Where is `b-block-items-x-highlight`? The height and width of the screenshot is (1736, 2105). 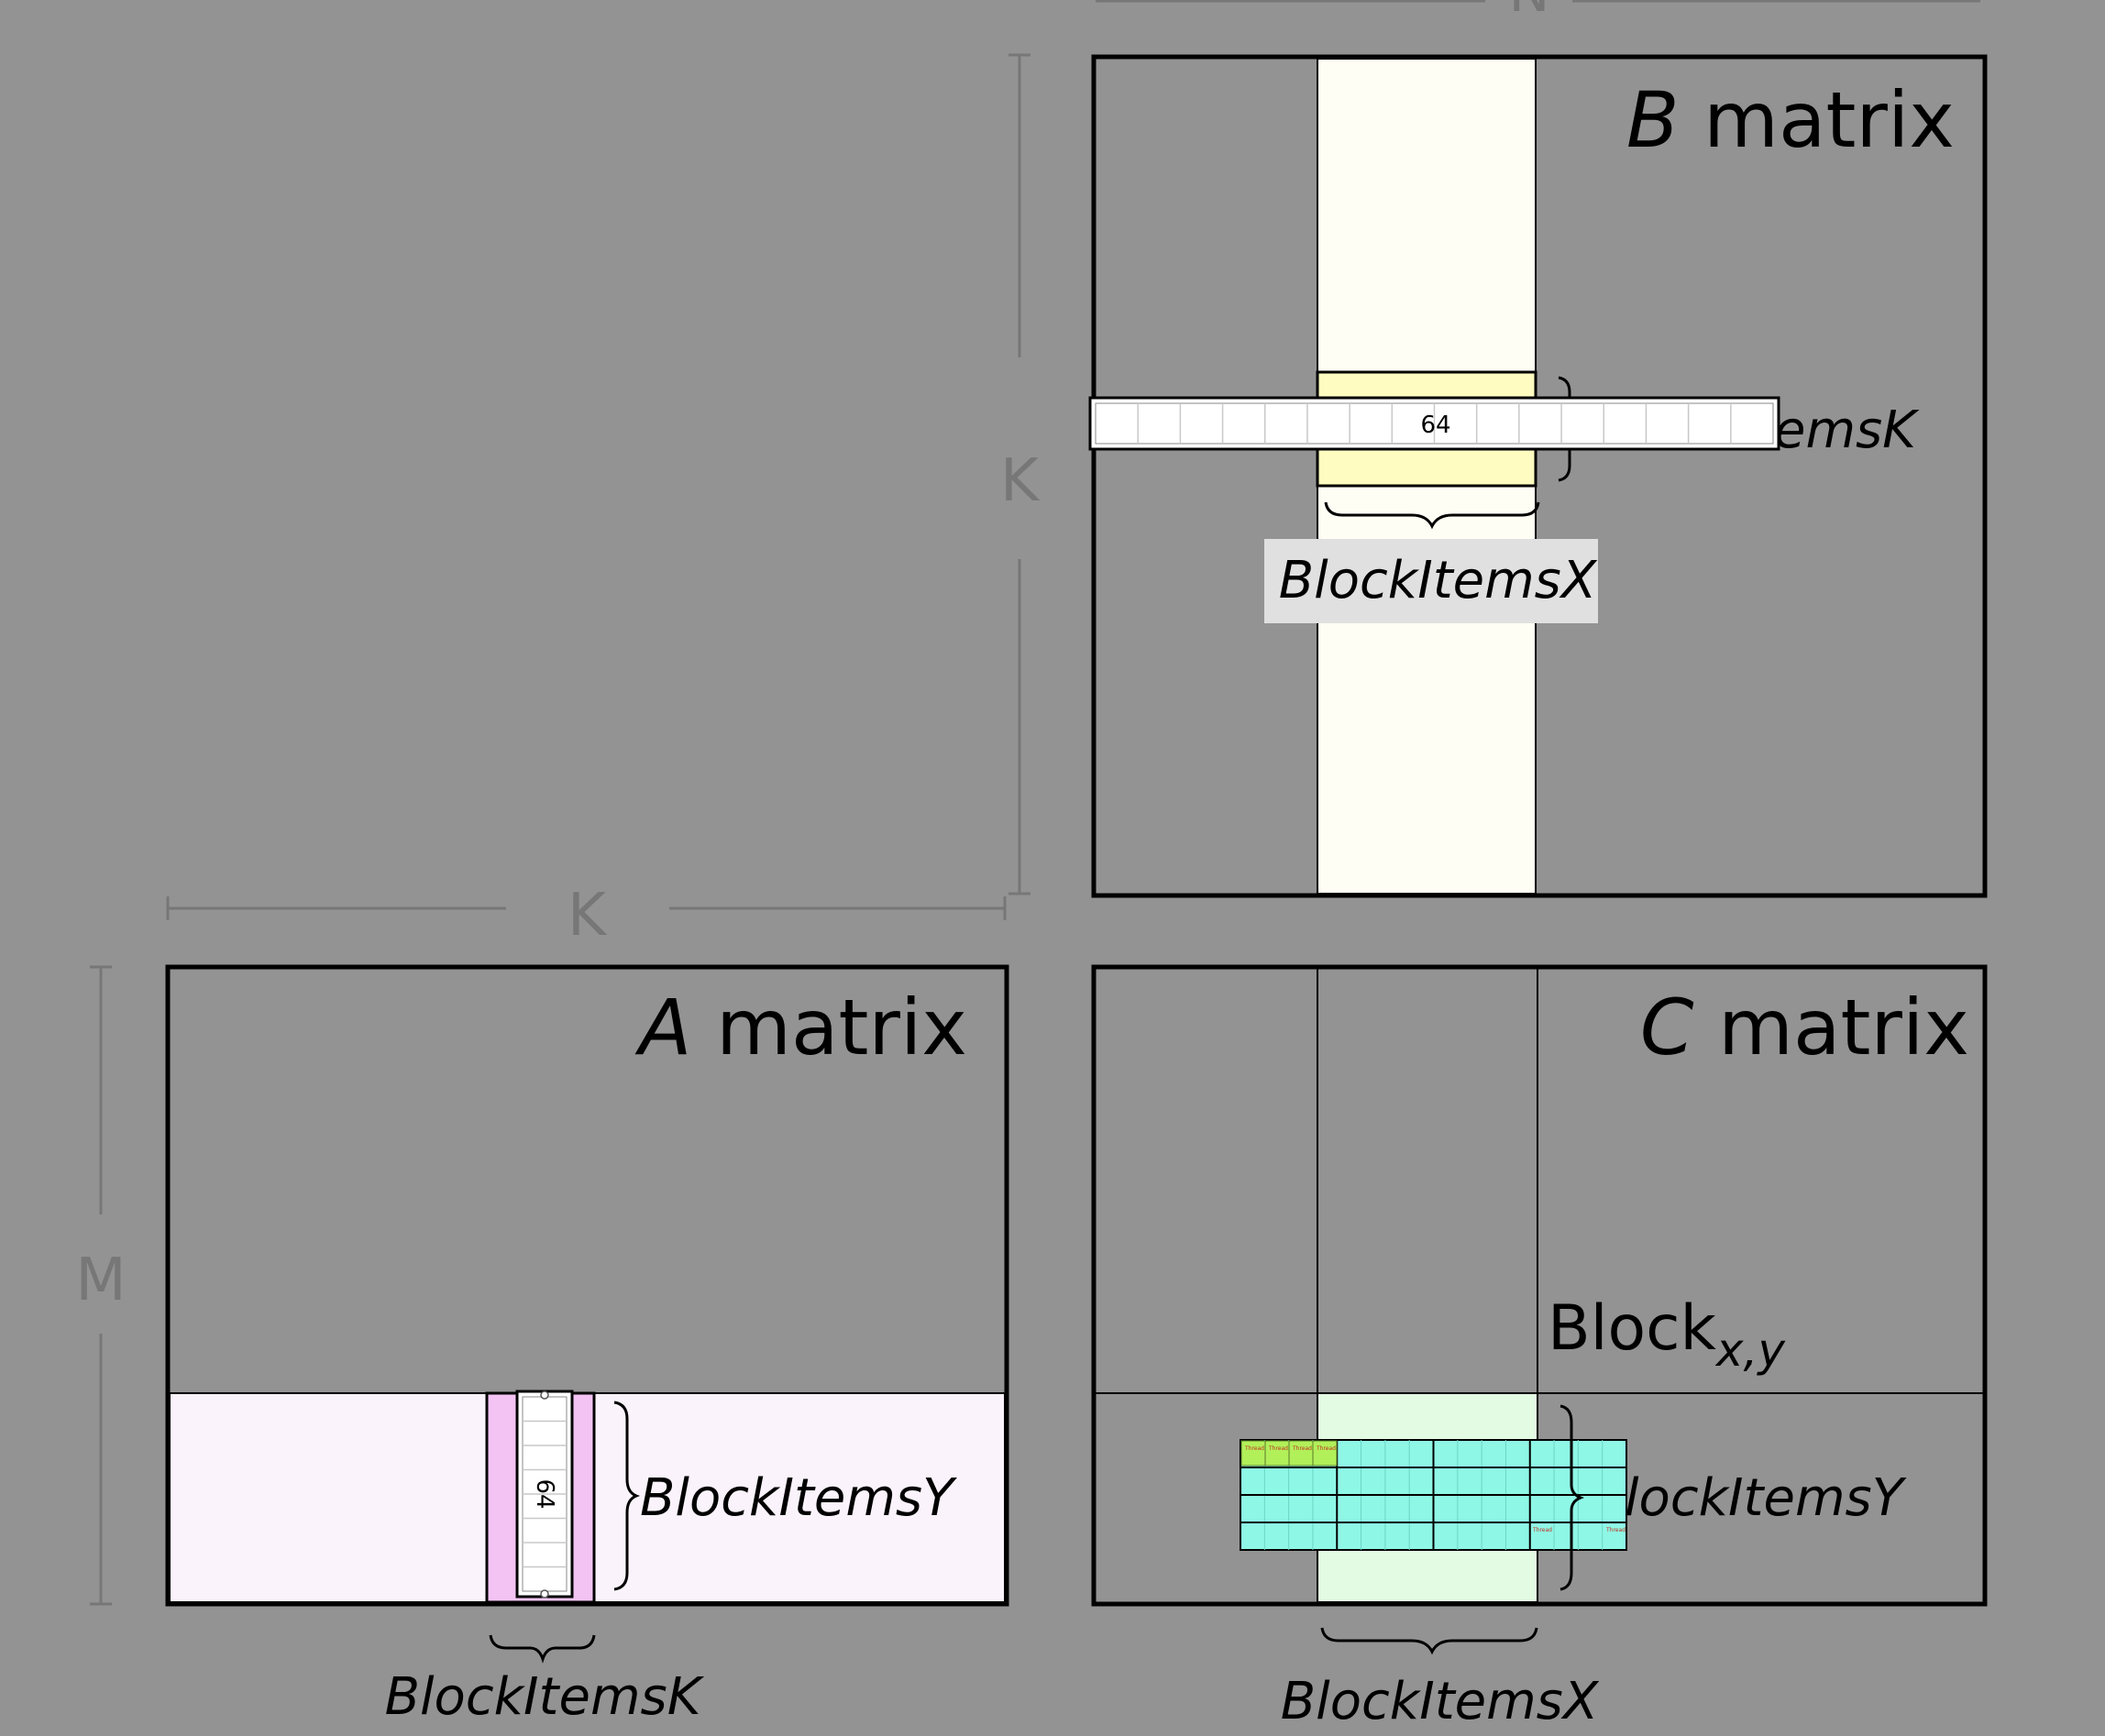 b-block-items-x-highlight is located at coordinates (1431, 581).